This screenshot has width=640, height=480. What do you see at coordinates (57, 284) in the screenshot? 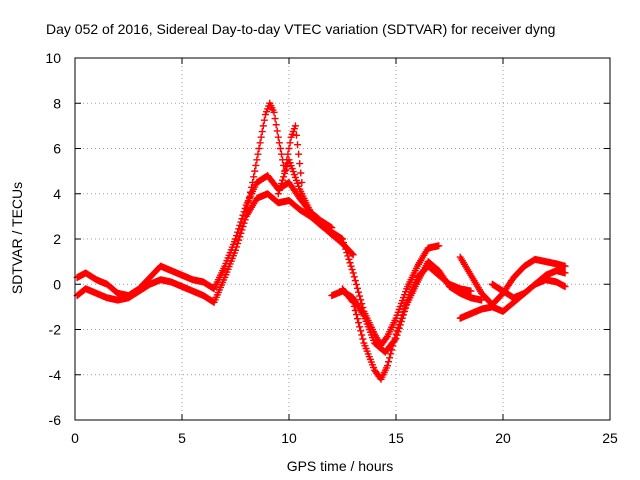
I see `y-tick-label: 0` at bounding box center [57, 284].